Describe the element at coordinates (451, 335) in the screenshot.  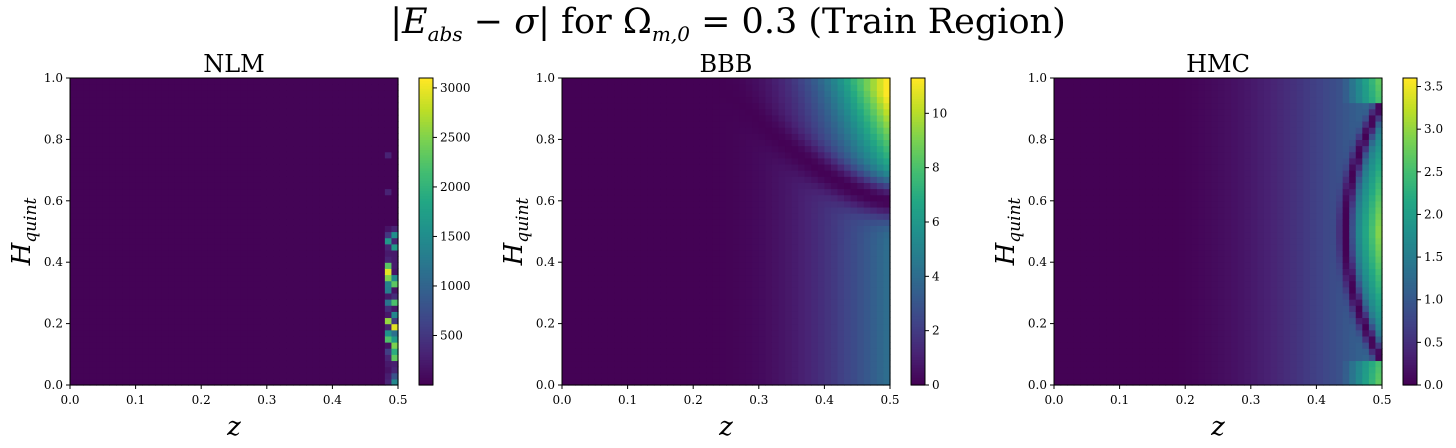
I see `colorbar-tick-label: 500` at that location.